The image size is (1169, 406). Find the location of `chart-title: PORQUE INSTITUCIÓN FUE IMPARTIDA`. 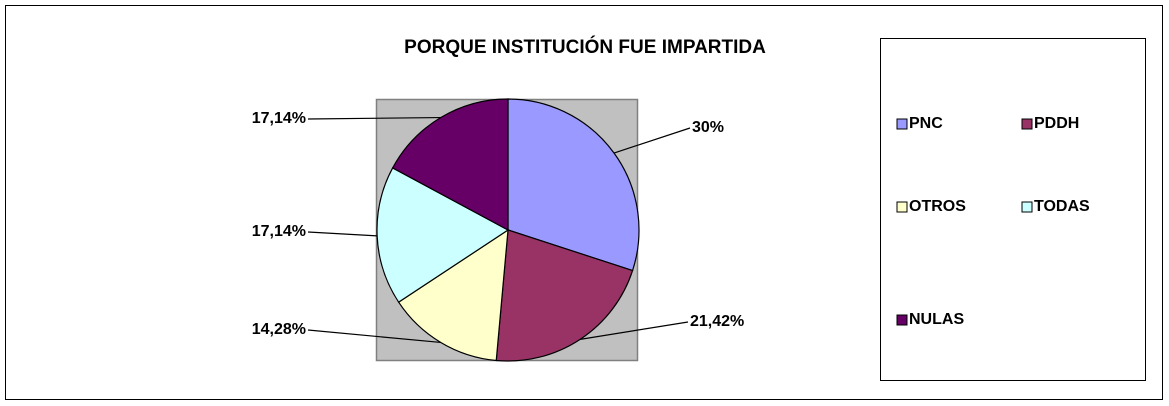

chart-title: PORQUE INSTITUCIÓN FUE IMPARTIDA is located at coordinates (585, 47).